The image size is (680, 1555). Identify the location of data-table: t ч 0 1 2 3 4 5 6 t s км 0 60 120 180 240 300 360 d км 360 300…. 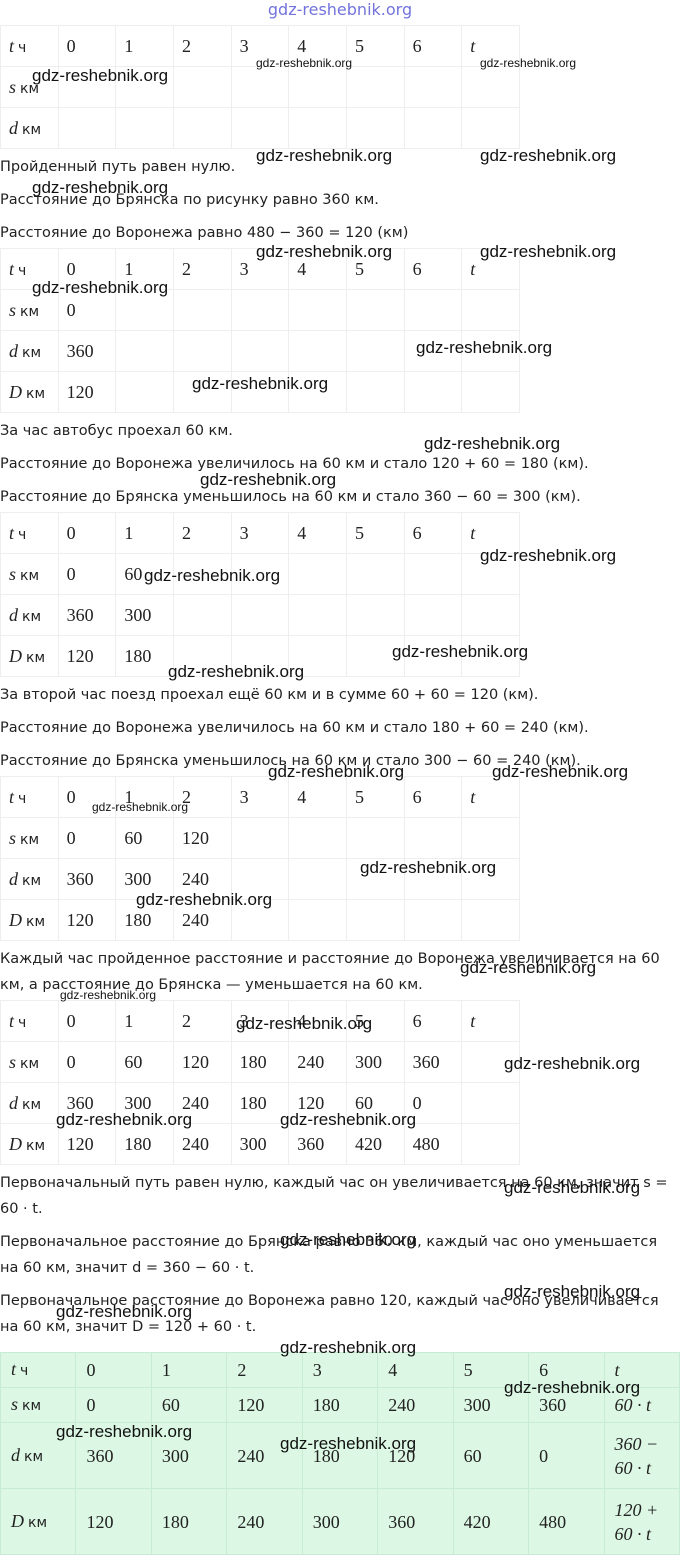
(260, 1082).